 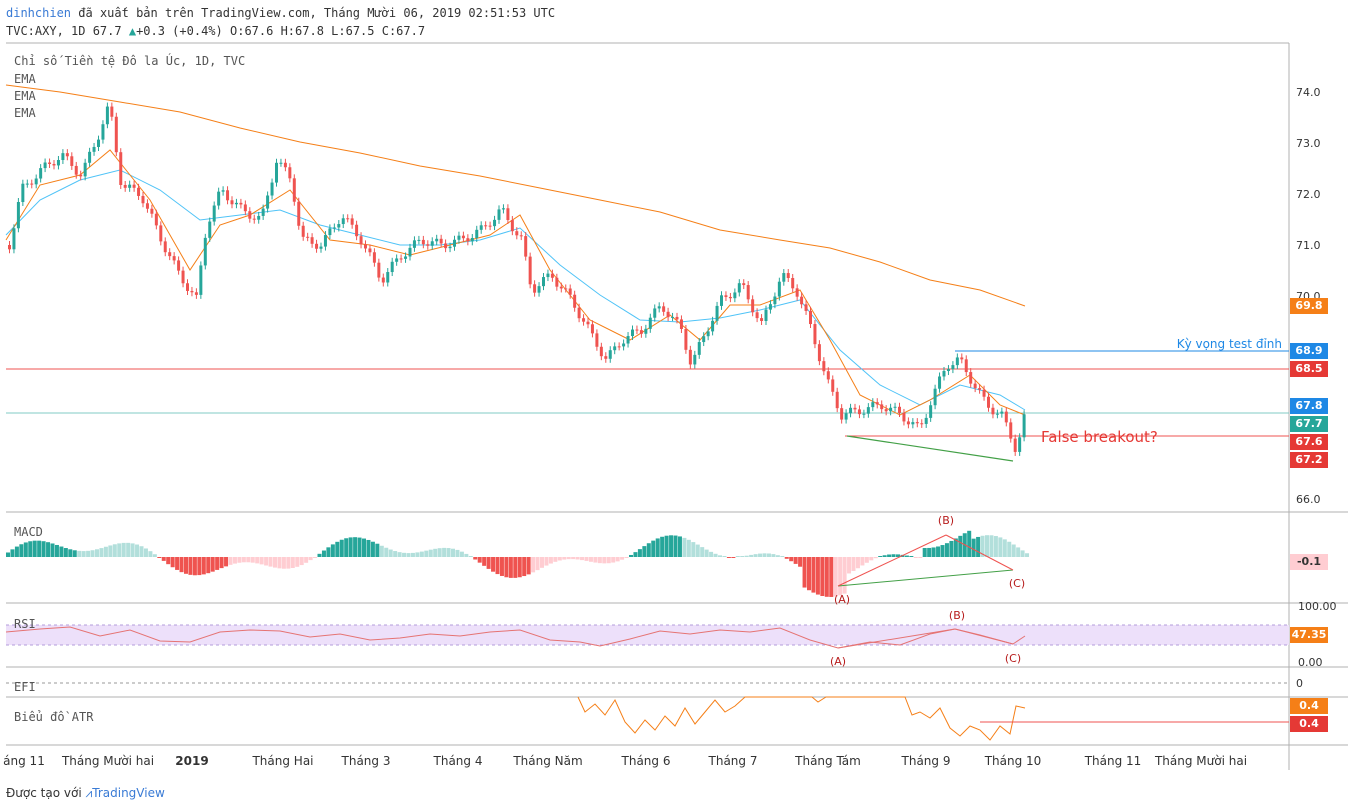 I want to click on atr-label: Biểu đồ ATR, so click(x=54, y=717).